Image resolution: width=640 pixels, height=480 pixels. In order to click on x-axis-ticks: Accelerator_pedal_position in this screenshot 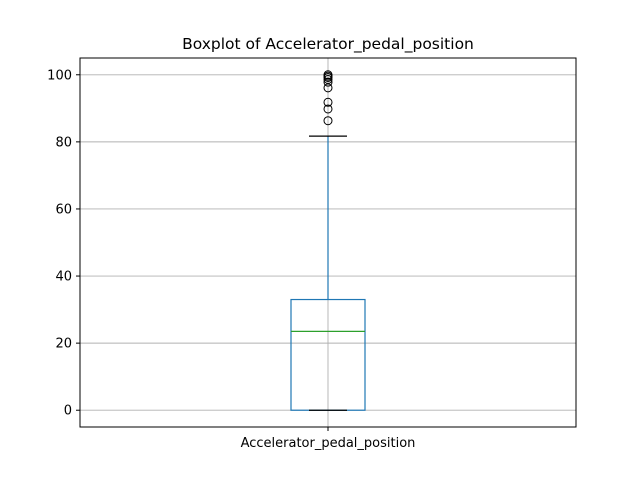, I will do `click(328, 439)`.